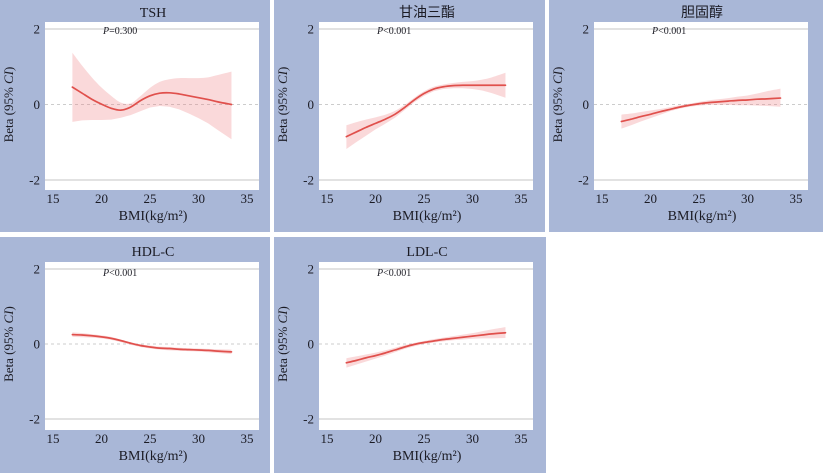 The width and height of the screenshot is (823, 473). Describe the element at coordinates (702, 12) in the screenshot. I see `panel-title: 胆固醇` at that location.